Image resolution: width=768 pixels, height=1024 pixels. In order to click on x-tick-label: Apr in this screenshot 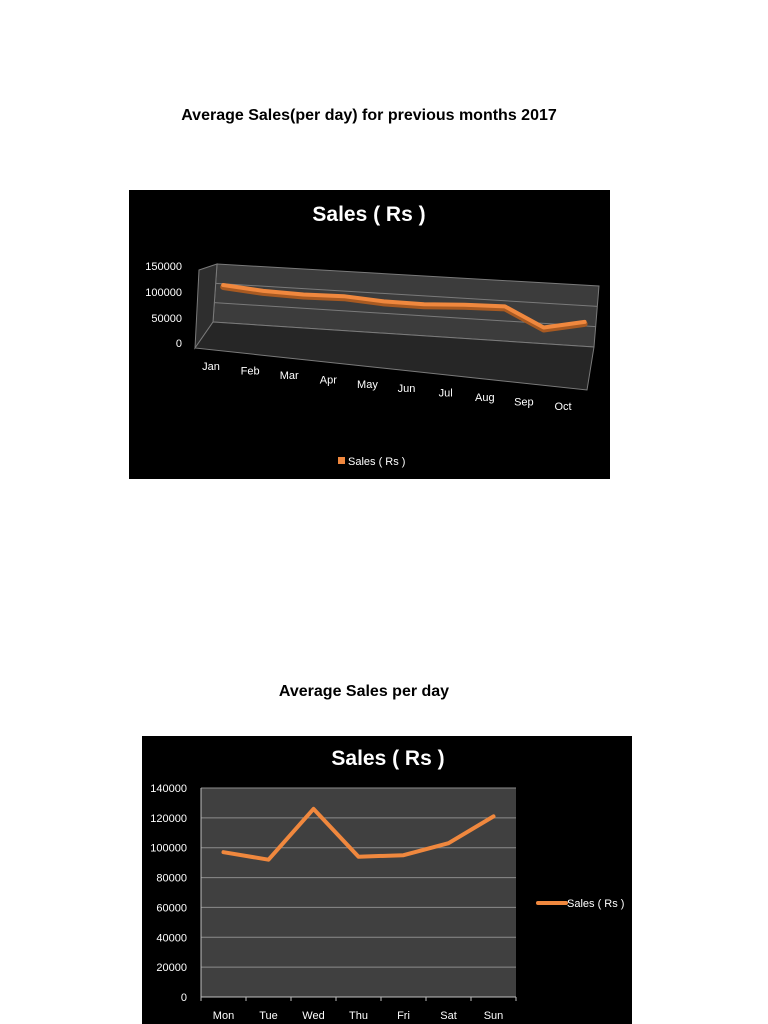, I will do `click(328, 380)`.